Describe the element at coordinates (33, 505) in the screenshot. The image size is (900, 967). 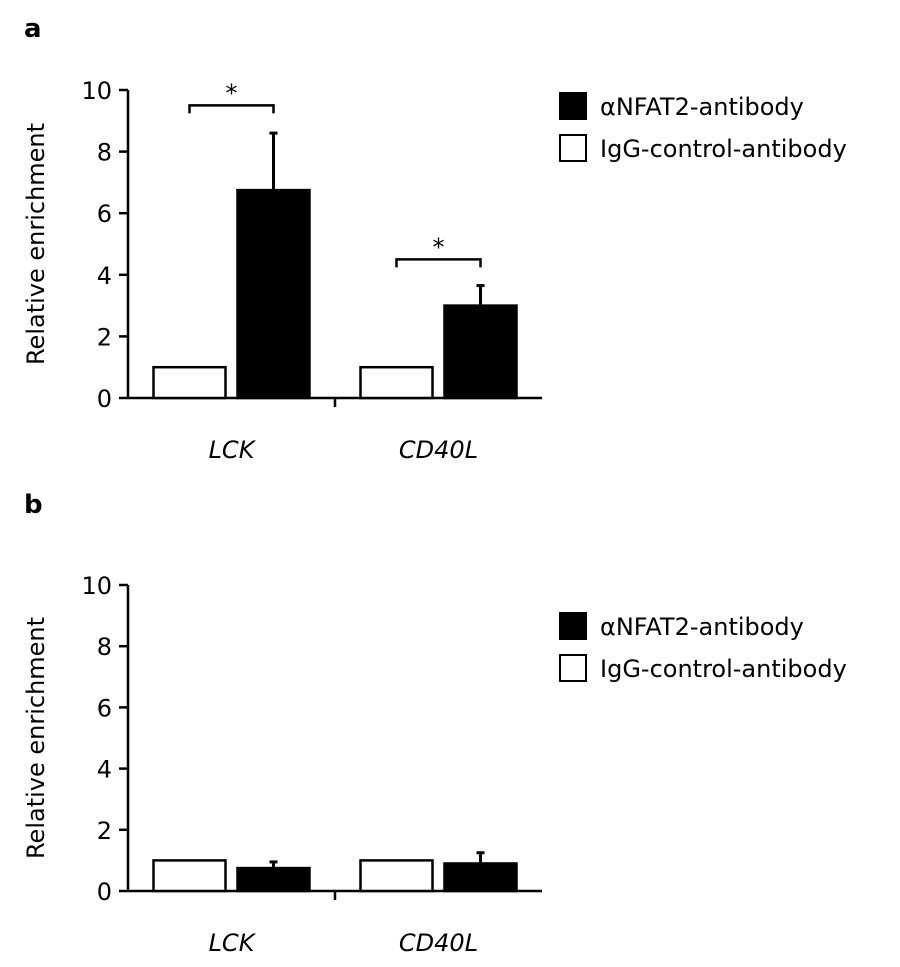
I see `panel-b-letter: b` at that location.